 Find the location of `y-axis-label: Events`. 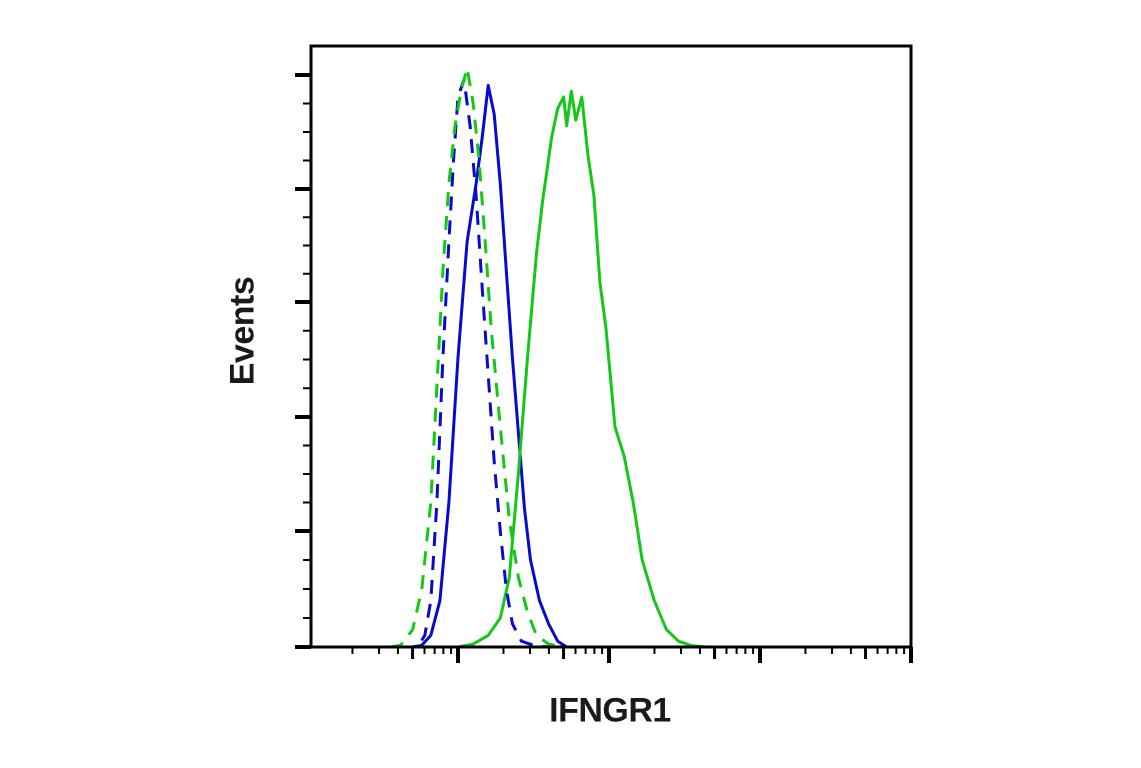

y-axis-label: Events is located at coordinates (242, 331).